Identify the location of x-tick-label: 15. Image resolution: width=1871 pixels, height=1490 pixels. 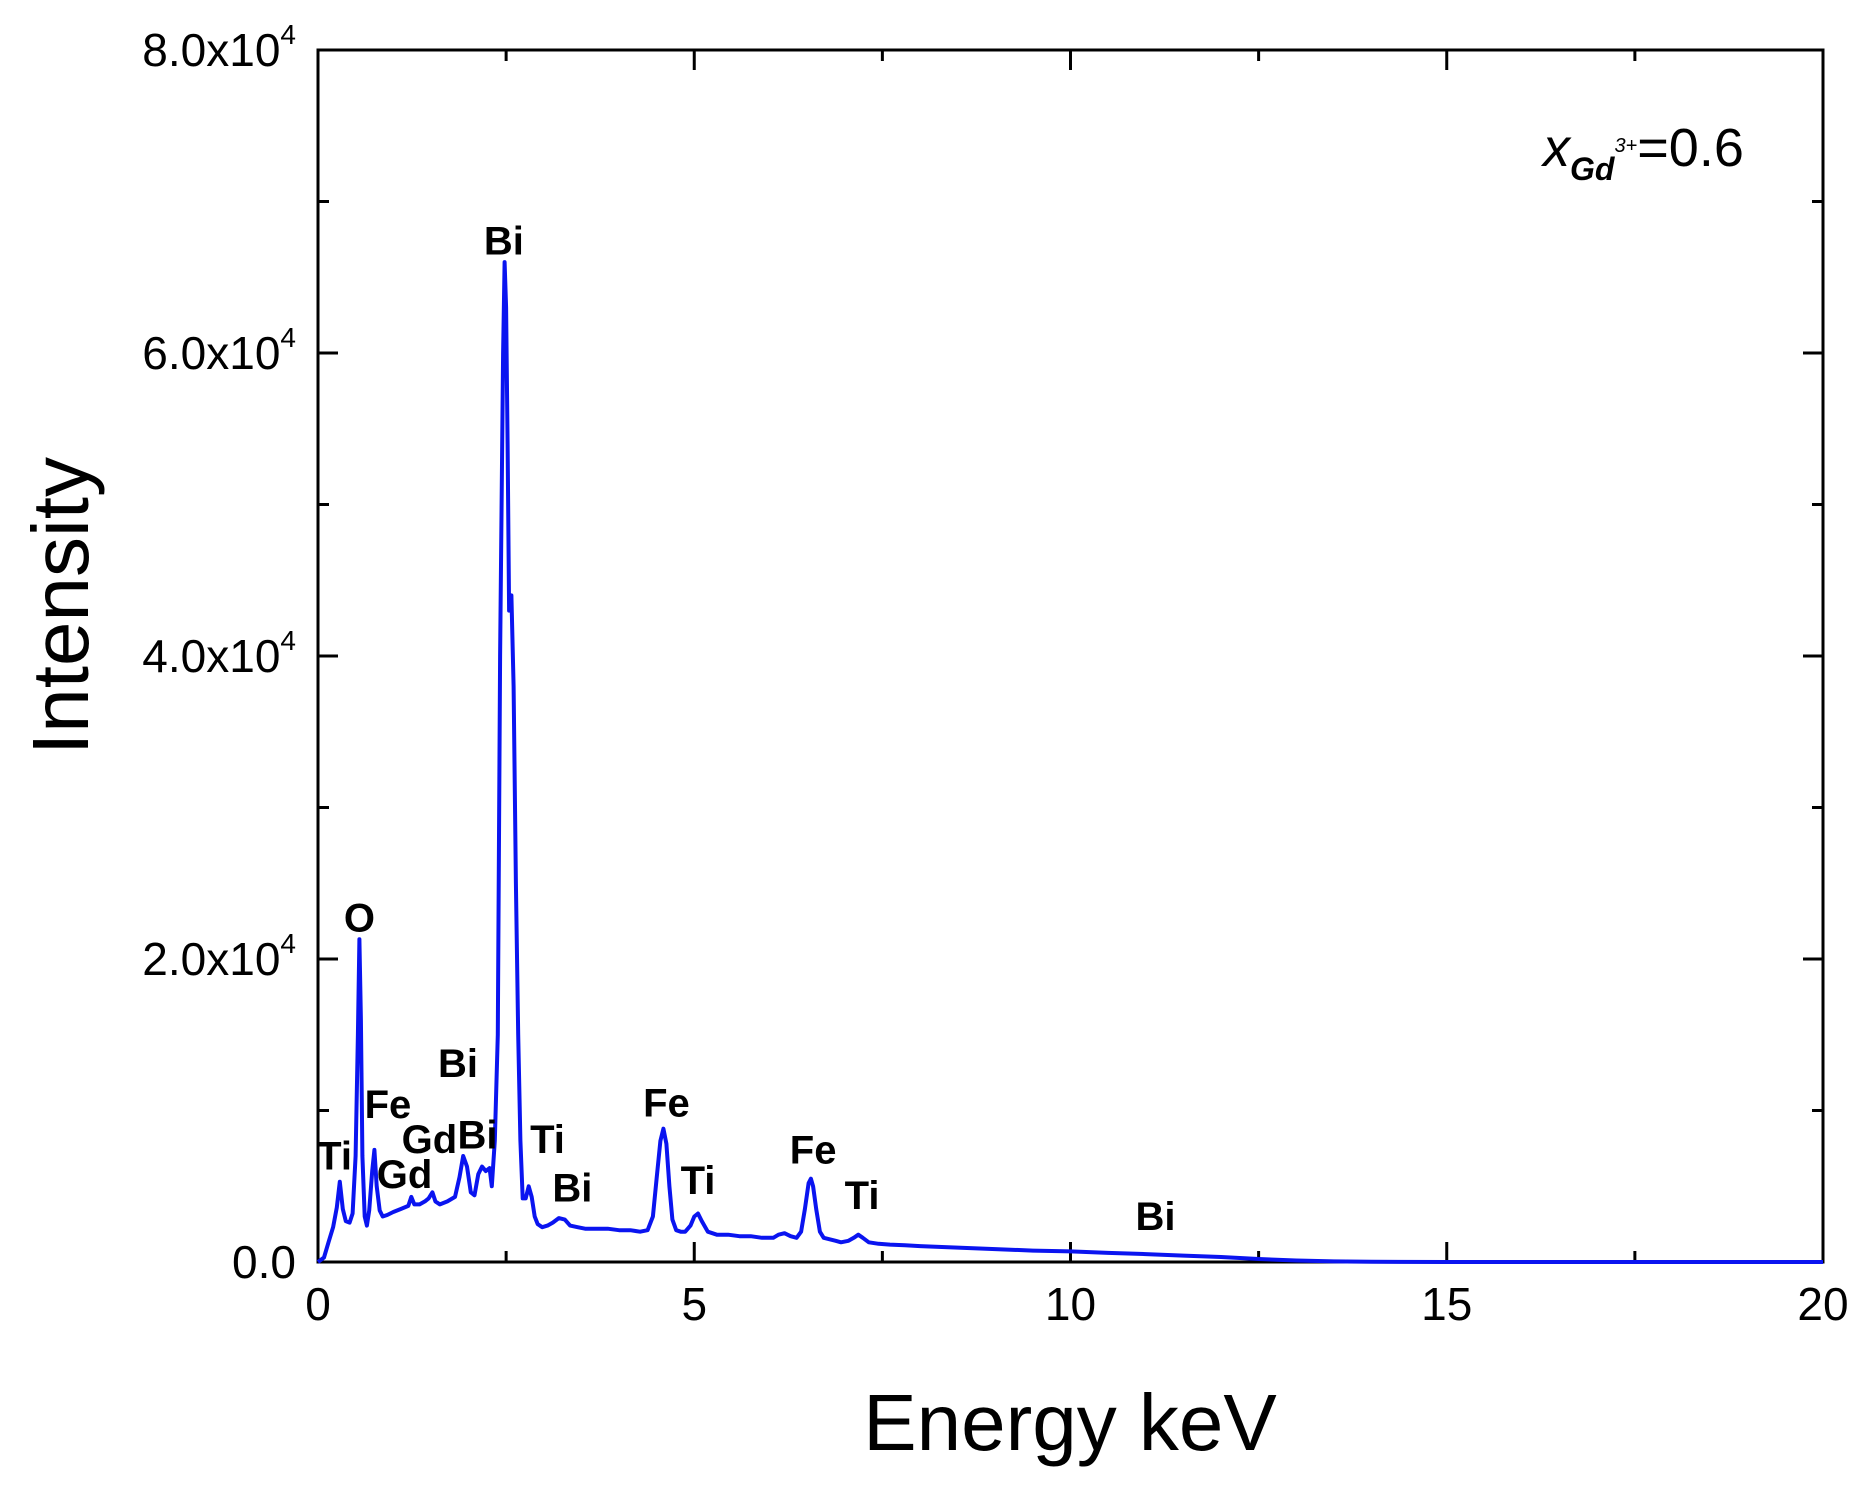
(1446, 1304).